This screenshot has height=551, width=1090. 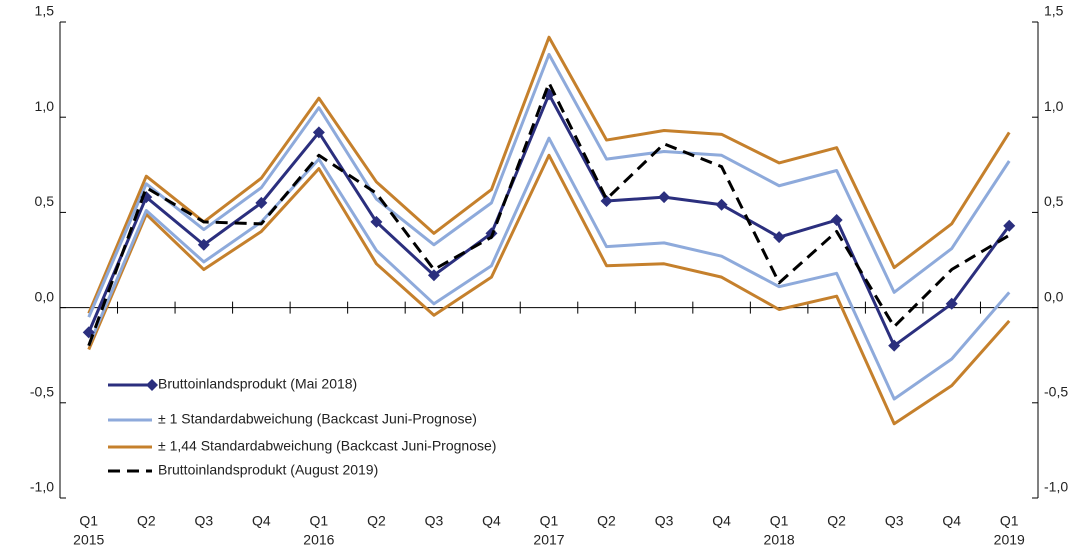 I want to click on x-group-label: 2016, so click(x=318, y=540).